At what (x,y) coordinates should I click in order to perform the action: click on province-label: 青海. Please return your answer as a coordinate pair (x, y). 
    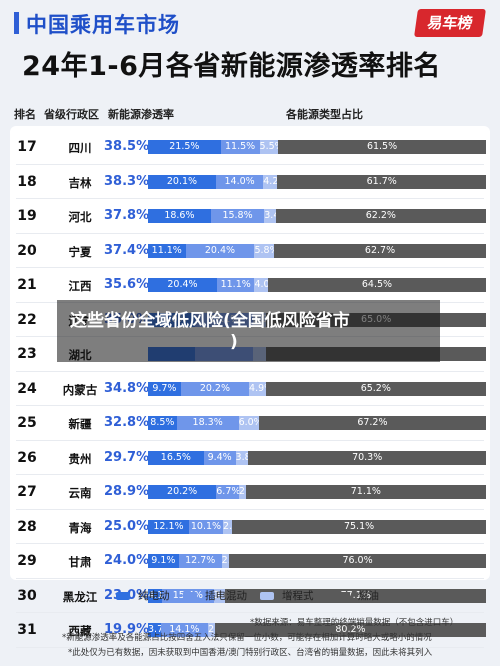
    Looking at the image, I should click on (80, 527).